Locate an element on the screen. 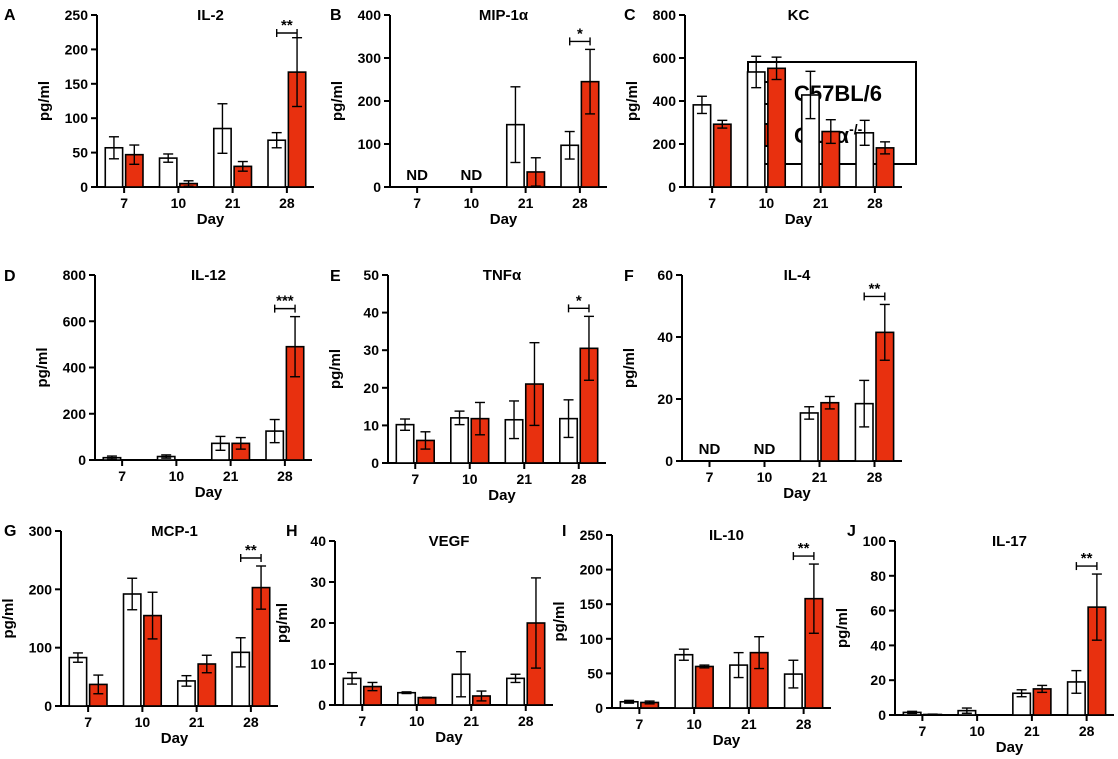 Image resolution: width=1118 pixels, height=759 pixels. x-axis-label-d: Day is located at coordinates (209, 492).